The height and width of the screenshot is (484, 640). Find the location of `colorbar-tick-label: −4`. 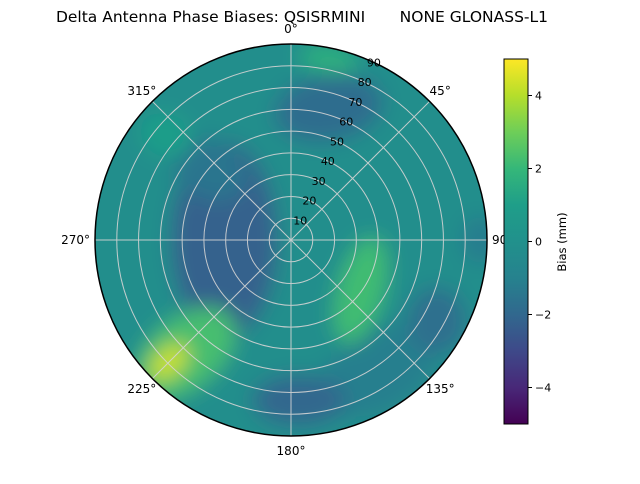

colorbar-tick-label: −4 is located at coordinates (543, 388).